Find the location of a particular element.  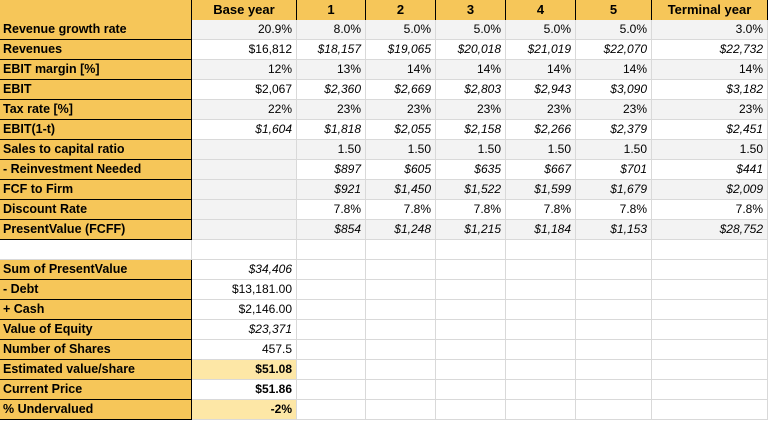

column-header-cell: 1 is located at coordinates (331, 10).